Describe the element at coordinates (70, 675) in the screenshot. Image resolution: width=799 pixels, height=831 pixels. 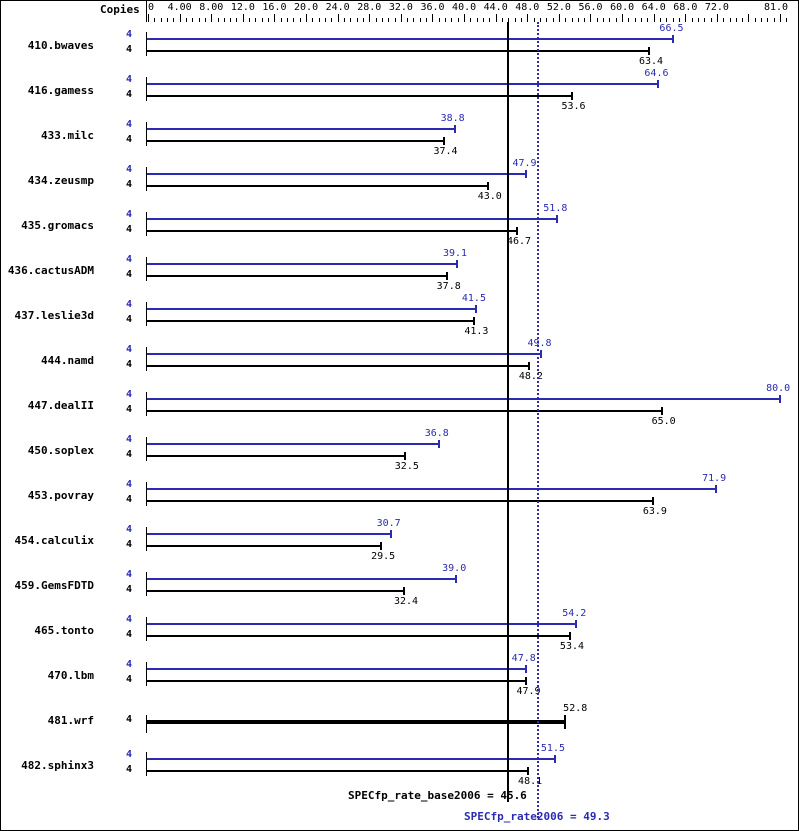
I see `benchmark-label: 470.lbm` at that location.